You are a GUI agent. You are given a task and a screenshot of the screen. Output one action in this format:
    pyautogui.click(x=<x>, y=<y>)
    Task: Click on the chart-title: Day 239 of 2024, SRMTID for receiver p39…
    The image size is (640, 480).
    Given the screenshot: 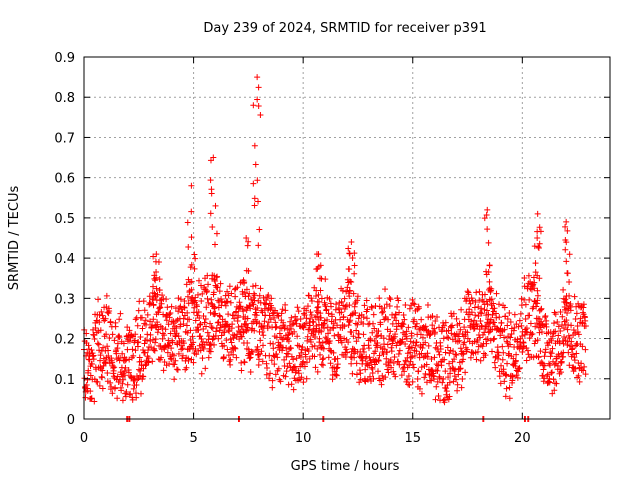 What is the action you would take?
    pyautogui.click(x=344, y=28)
    